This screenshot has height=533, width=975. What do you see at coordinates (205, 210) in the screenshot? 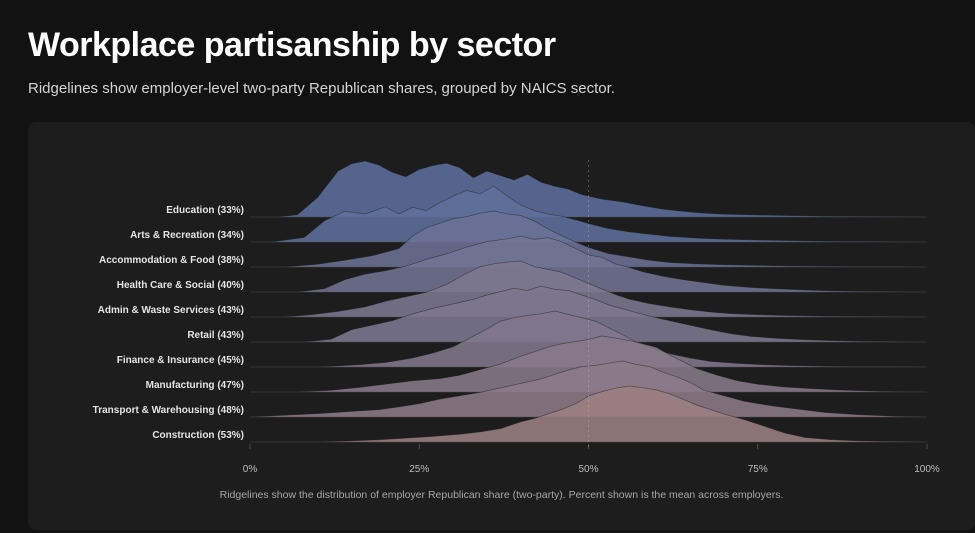
I see `ridge-label-education: Education (33%)` at bounding box center [205, 210].